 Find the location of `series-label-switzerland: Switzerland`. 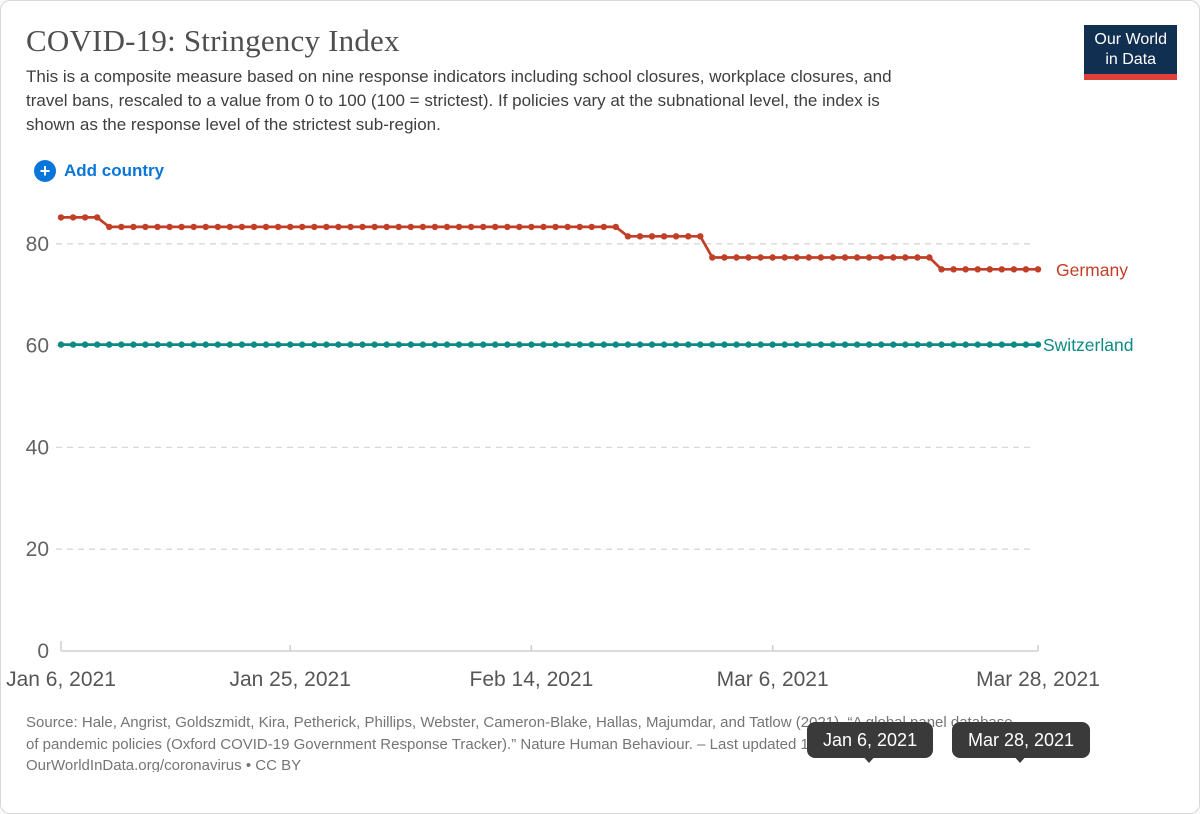

series-label-switzerland: Switzerland is located at coordinates (1088, 345).